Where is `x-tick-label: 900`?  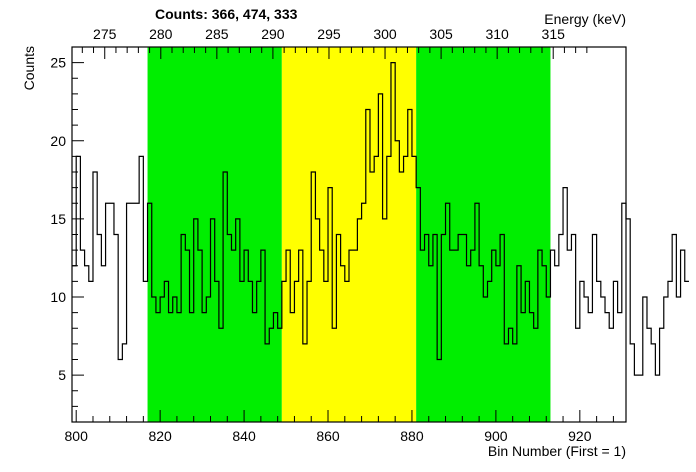
x-tick-label: 900 is located at coordinates (496, 436).